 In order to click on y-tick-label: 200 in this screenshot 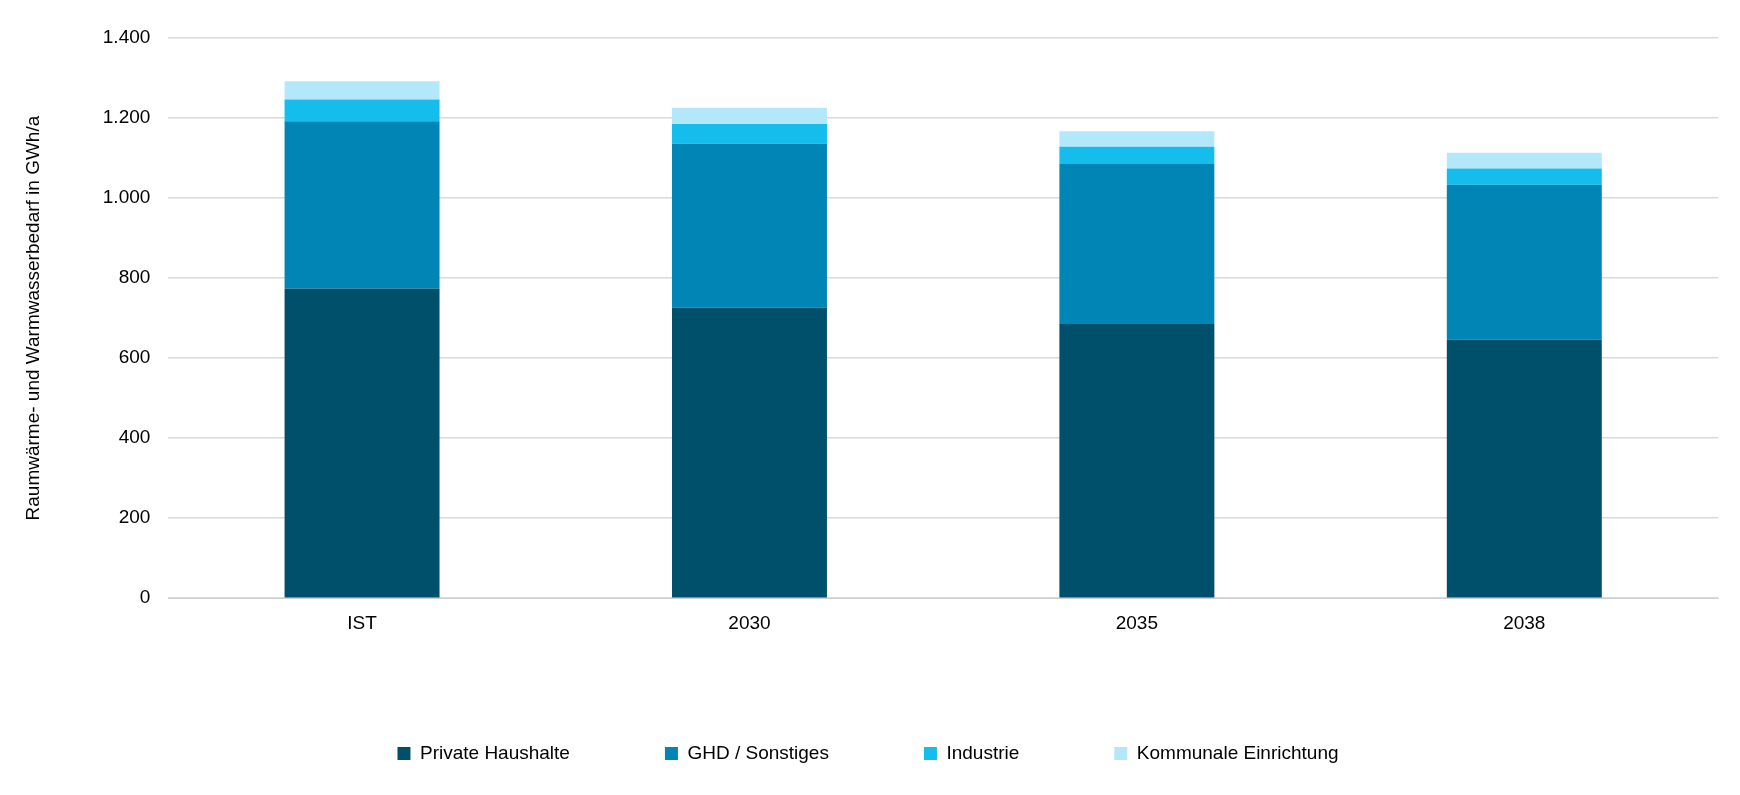, I will do `click(134, 517)`.